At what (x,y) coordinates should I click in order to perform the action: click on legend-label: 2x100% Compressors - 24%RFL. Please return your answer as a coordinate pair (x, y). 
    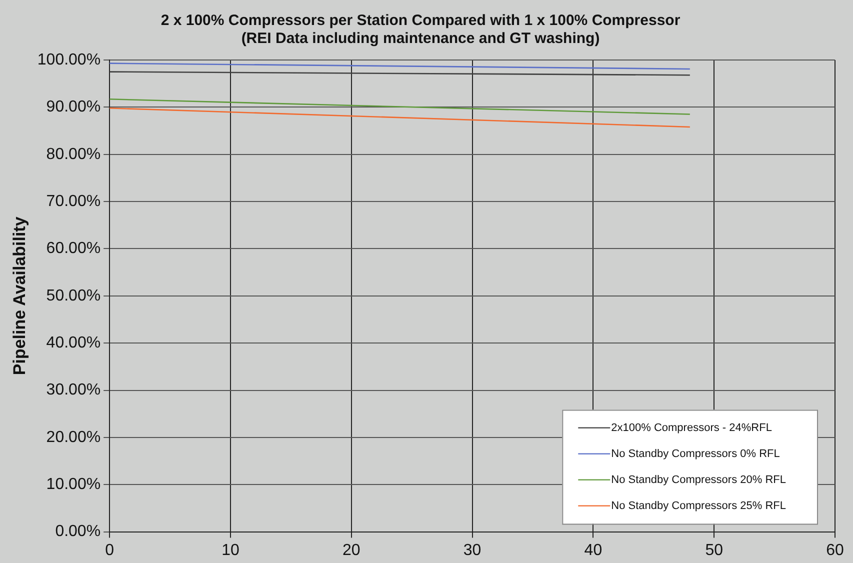
    Looking at the image, I should click on (691, 428).